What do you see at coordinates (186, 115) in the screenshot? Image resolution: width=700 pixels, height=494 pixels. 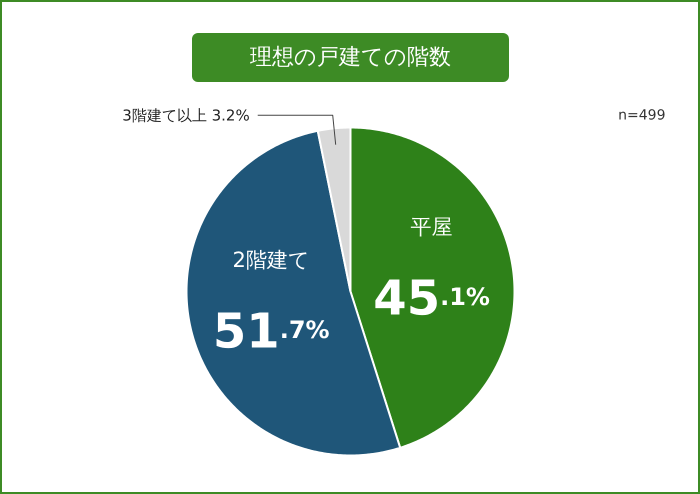 I see `slice-label: 3階建て以上 3.2%` at bounding box center [186, 115].